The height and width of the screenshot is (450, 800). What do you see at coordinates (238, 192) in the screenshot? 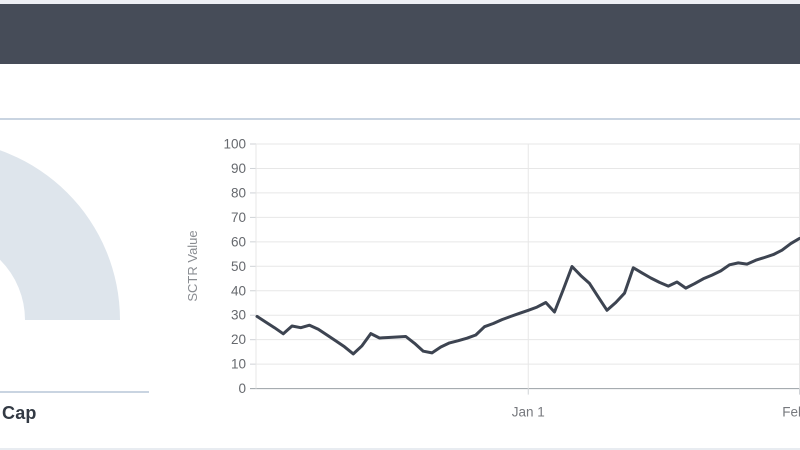
I see `y-tick-label: 80` at bounding box center [238, 192].